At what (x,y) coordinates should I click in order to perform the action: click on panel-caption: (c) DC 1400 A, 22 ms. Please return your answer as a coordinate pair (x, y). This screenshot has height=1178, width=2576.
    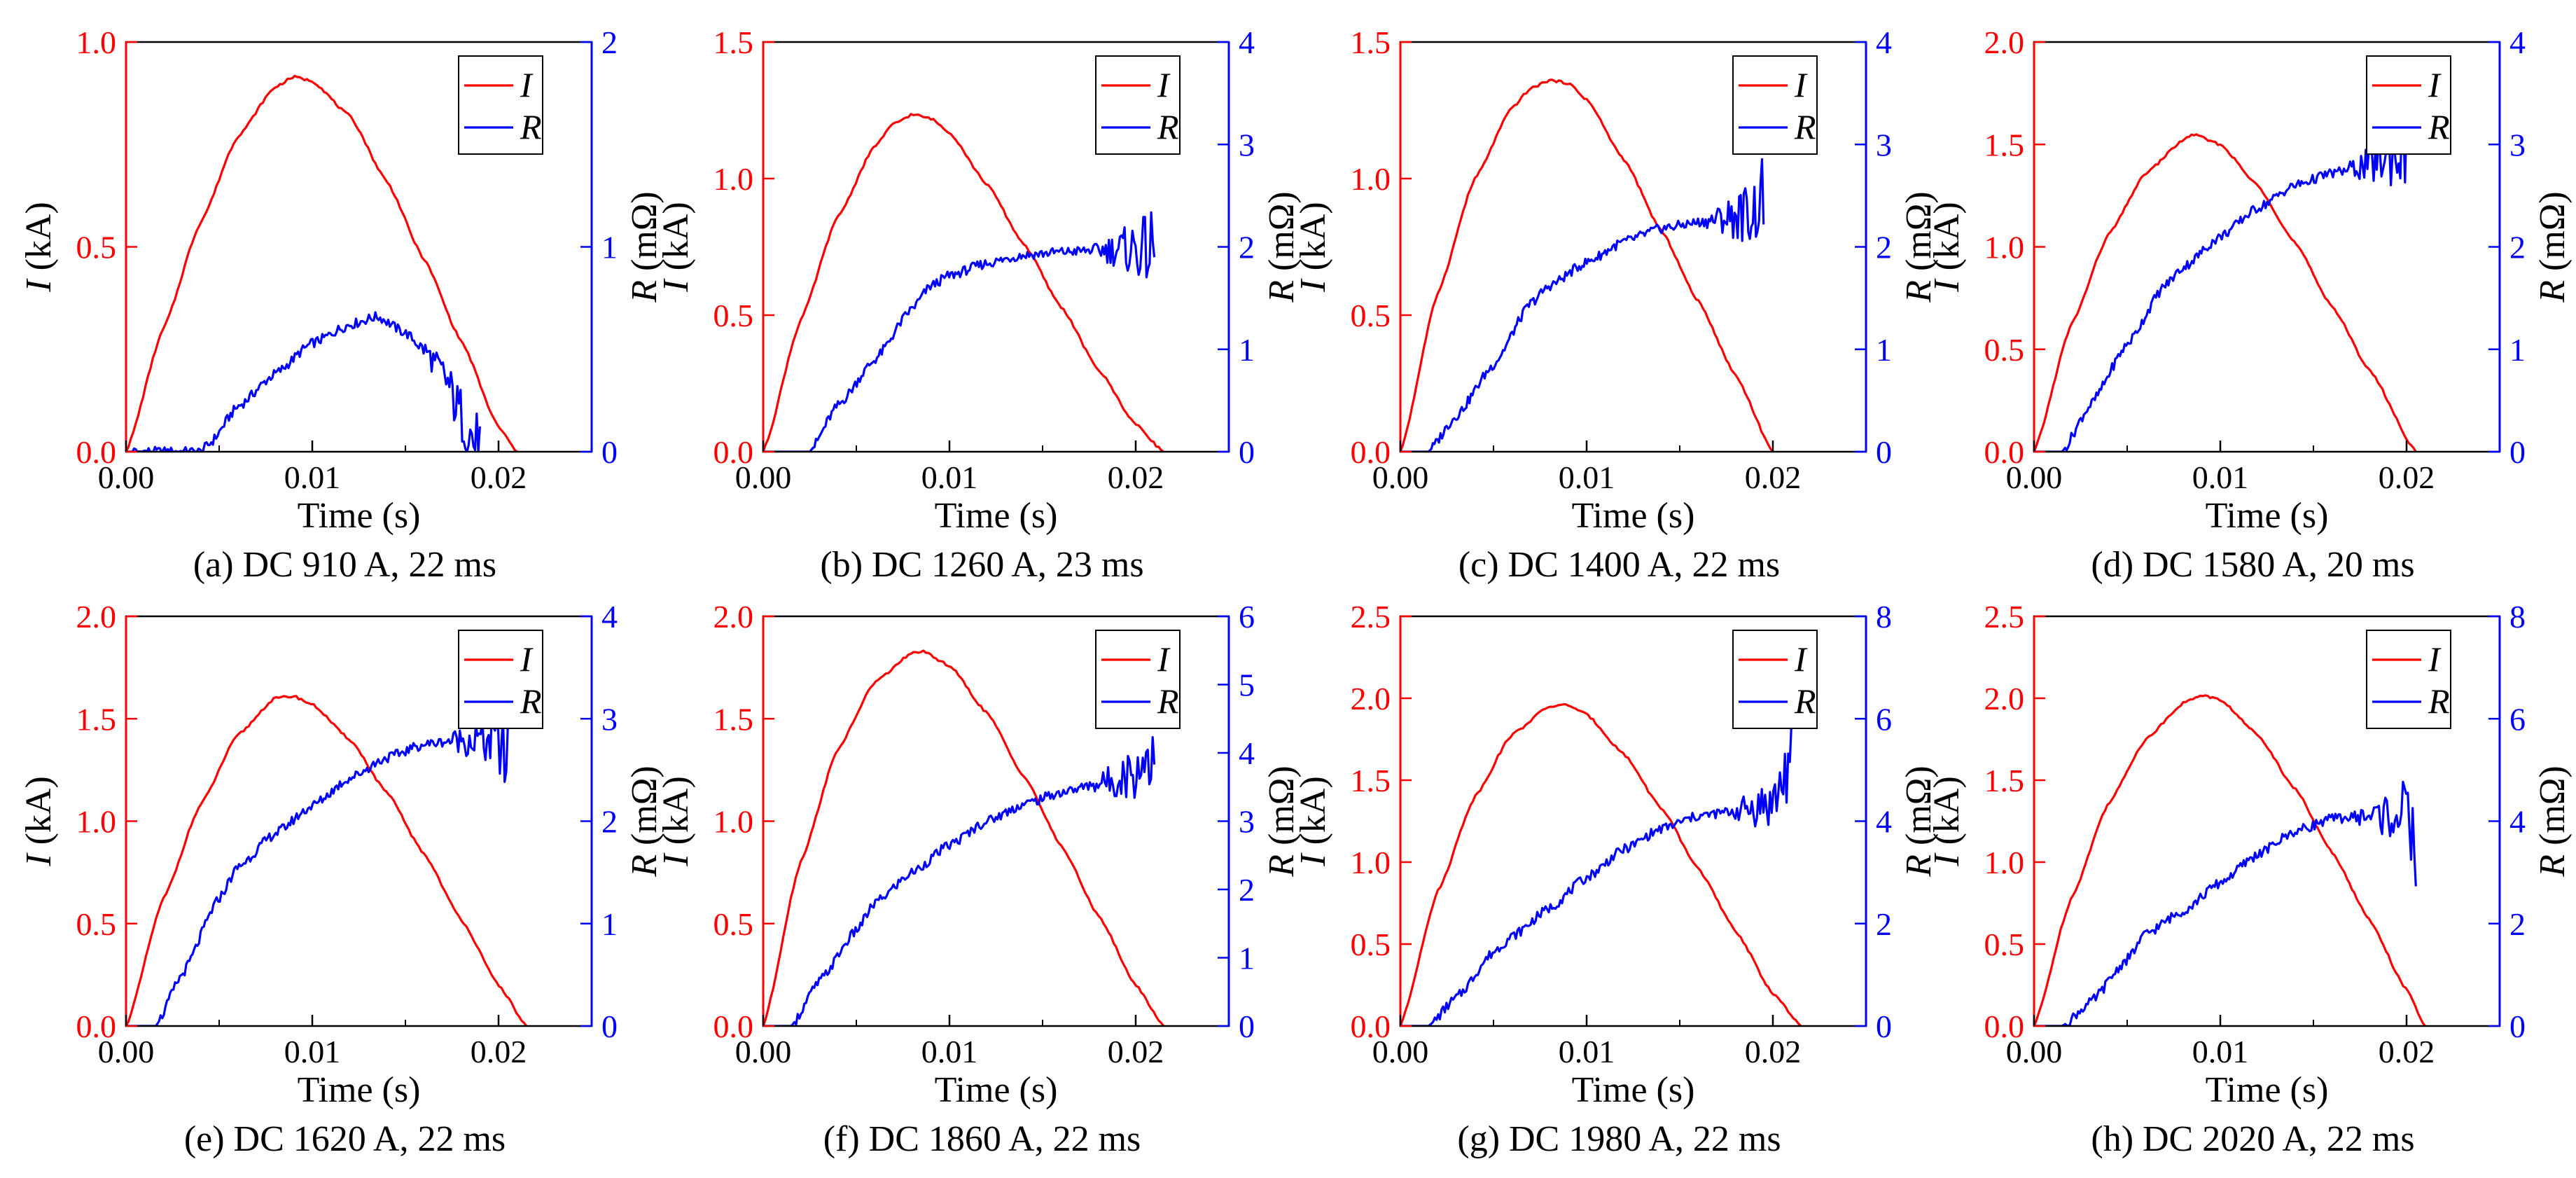
    Looking at the image, I should click on (1619, 565).